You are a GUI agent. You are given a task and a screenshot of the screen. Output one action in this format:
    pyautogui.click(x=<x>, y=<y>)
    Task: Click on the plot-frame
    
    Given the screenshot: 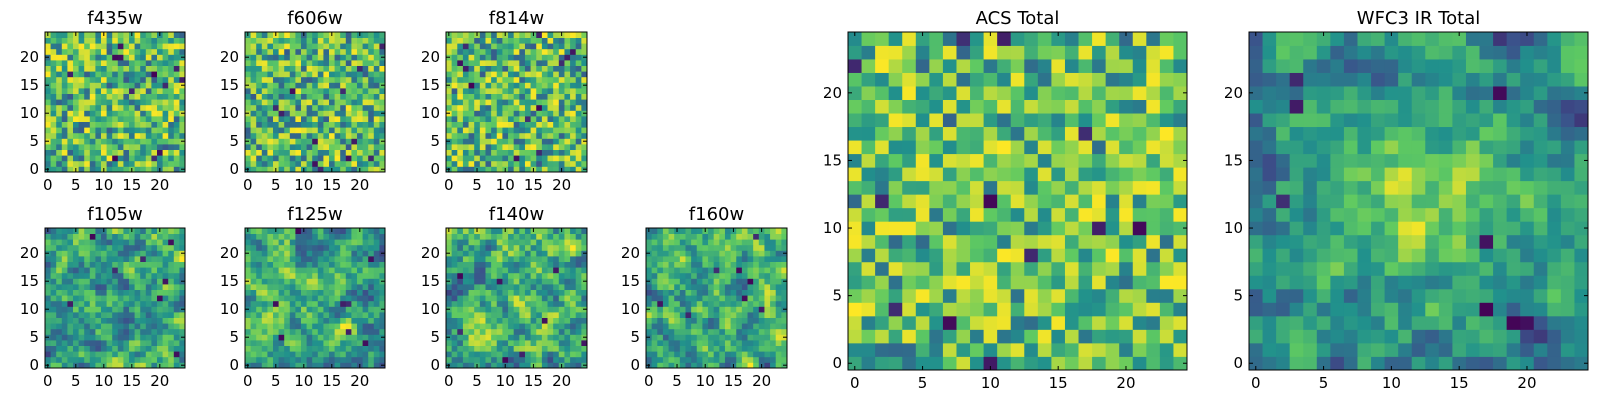 What is the action you would take?
    pyautogui.click(x=315, y=102)
    